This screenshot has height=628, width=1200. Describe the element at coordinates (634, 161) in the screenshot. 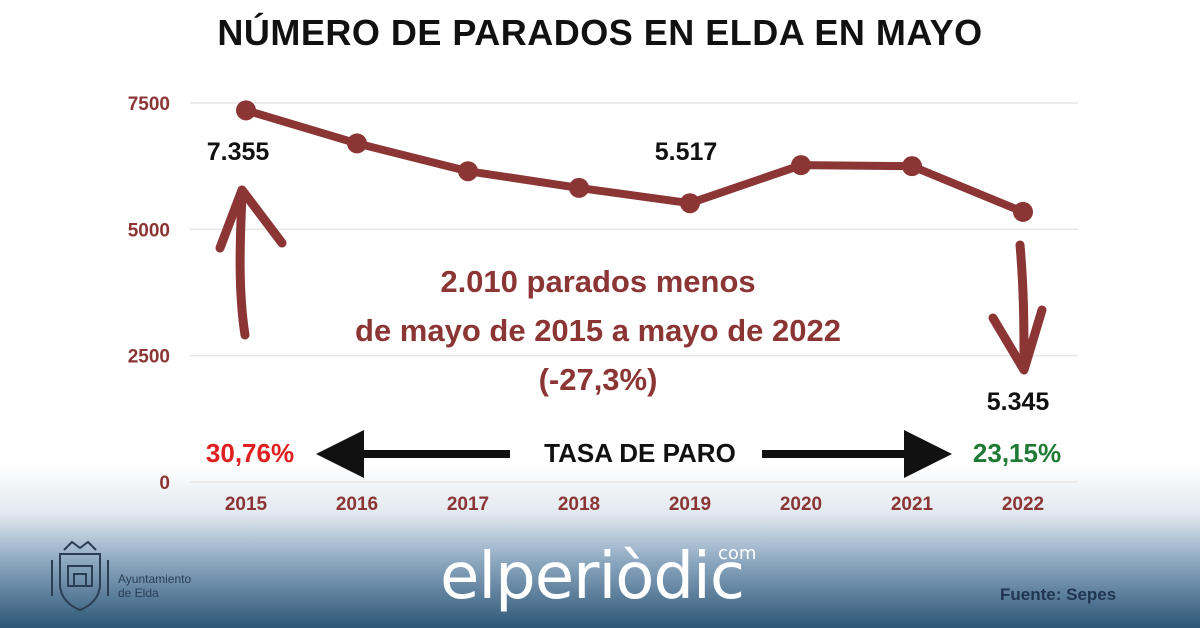

I see `series-line` at that location.